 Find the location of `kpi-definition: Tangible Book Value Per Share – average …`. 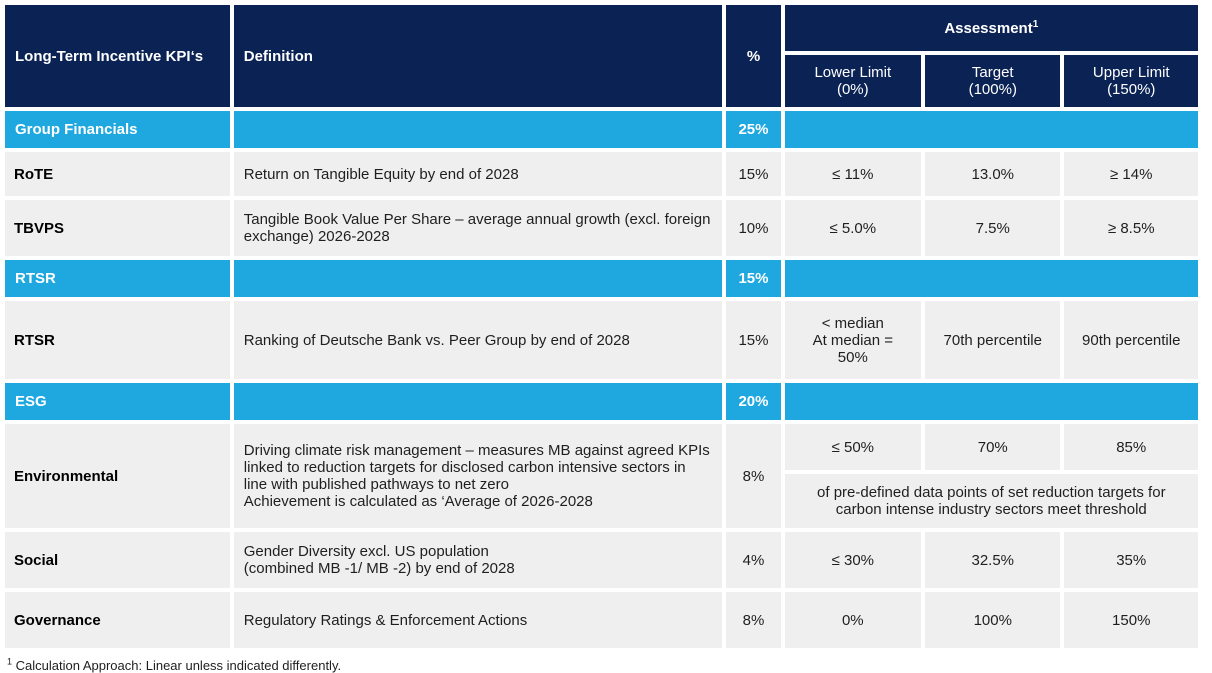

kpi-definition: Tangible Book Value Per Share – average … is located at coordinates (478, 228).